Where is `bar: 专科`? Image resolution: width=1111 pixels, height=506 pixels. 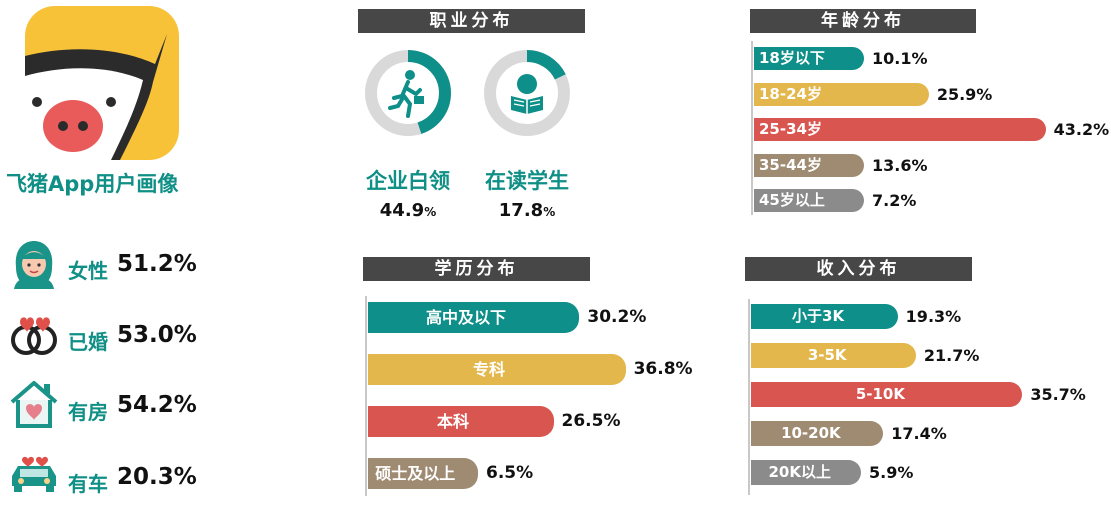
bar: 专科 is located at coordinates (497, 369).